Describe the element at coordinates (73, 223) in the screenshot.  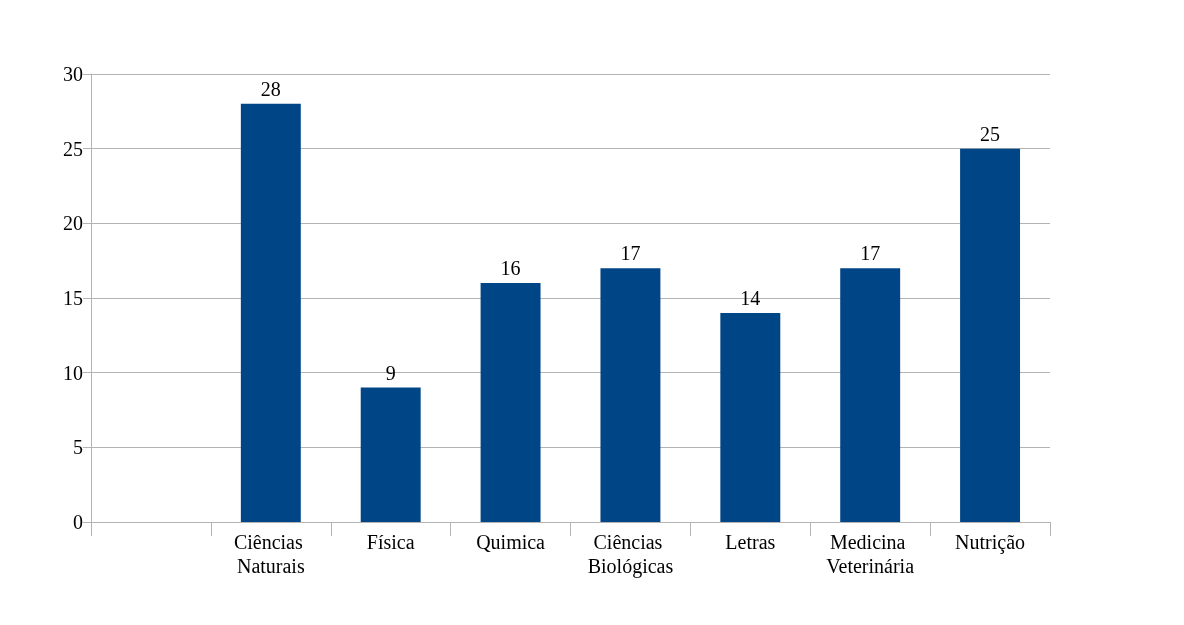
I see `y-tick-label: 20` at that location.